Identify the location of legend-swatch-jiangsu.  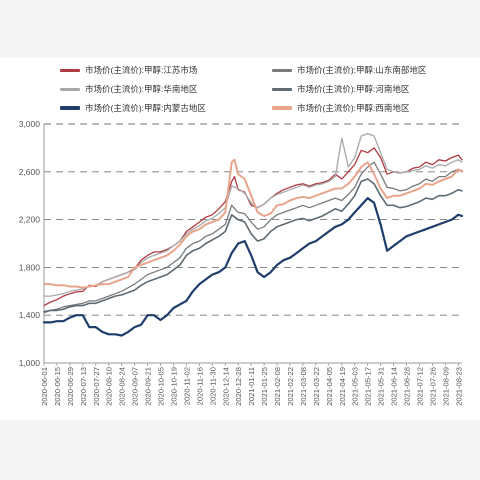
(70, 70).